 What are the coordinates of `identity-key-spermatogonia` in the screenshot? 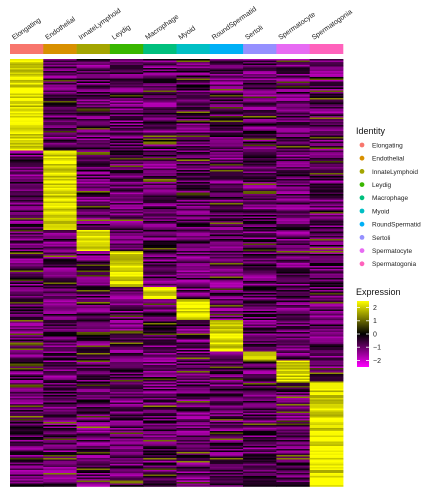 It's located at (362, 264).